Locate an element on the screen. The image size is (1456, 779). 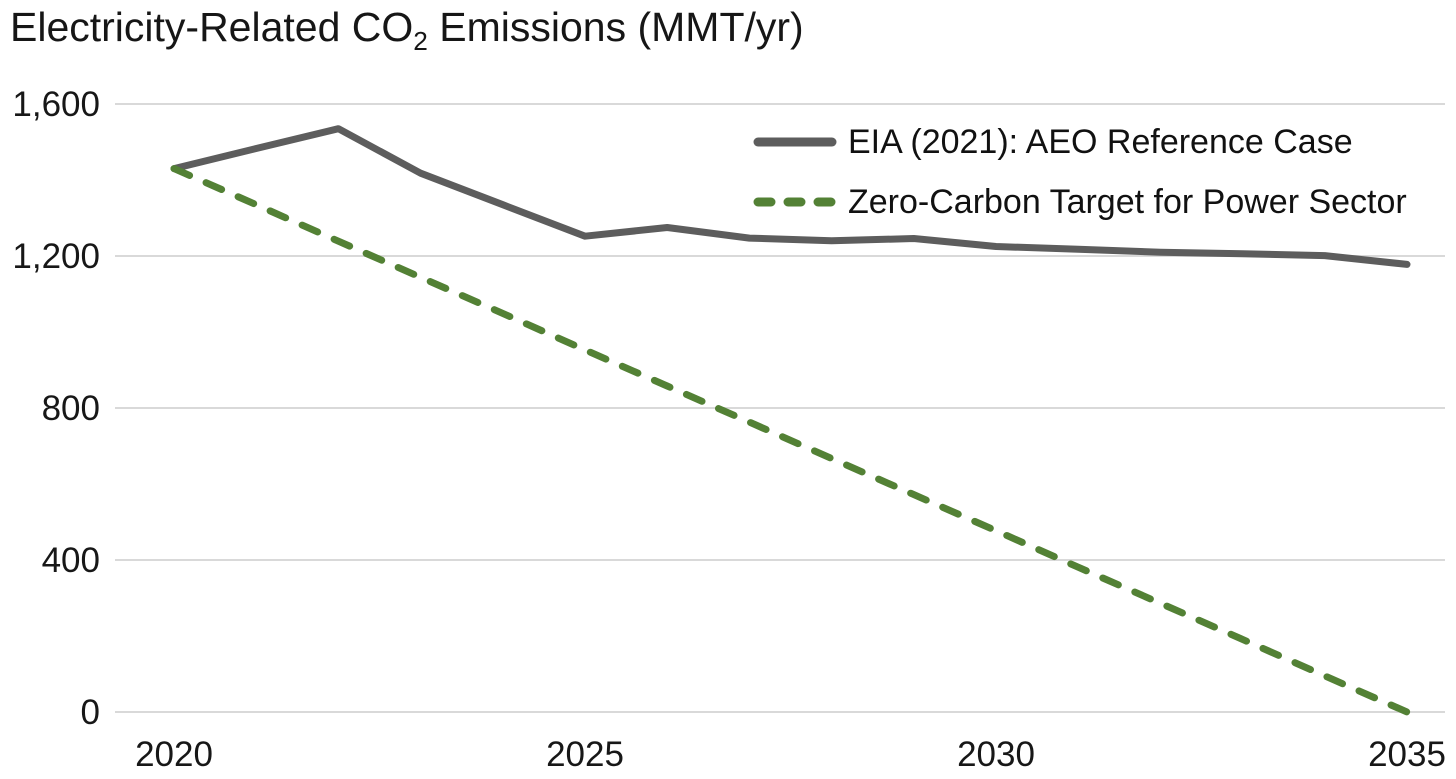
legend-label-eia: EIA (2021): AEO Reference Case is located at coordinates (1100, 141).